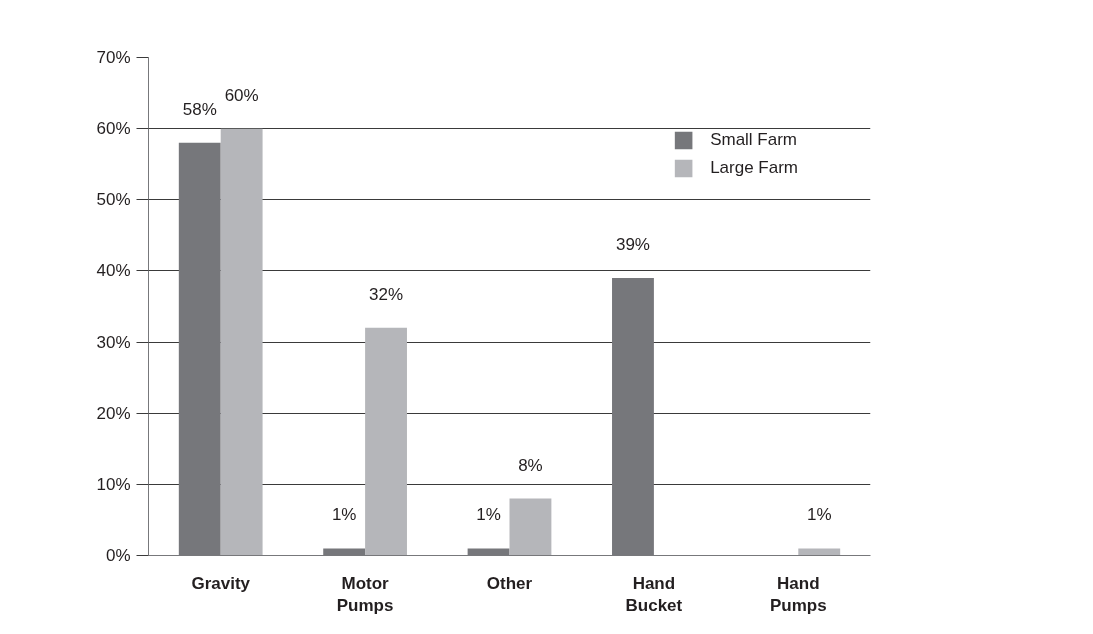 This screenshot has height=634, width=1093. Describe the element at coordinates (530, 465) in the screenshot. I see `data-label: 8%` at that location.